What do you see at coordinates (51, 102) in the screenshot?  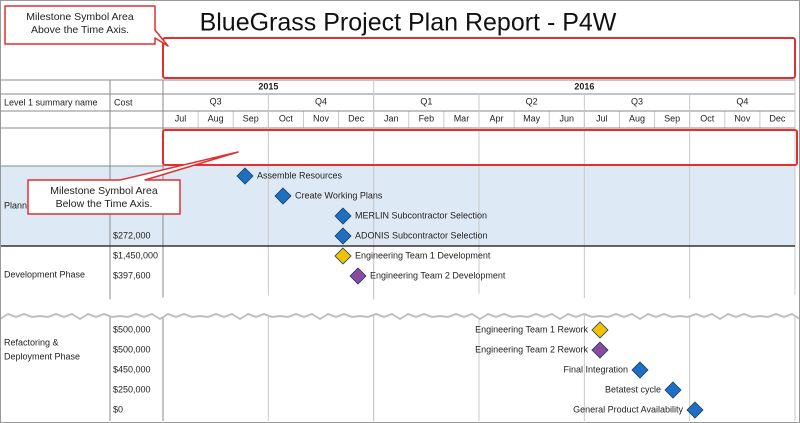 I see `name-header: Level 1 summary name` at bounding box center [51, 102].